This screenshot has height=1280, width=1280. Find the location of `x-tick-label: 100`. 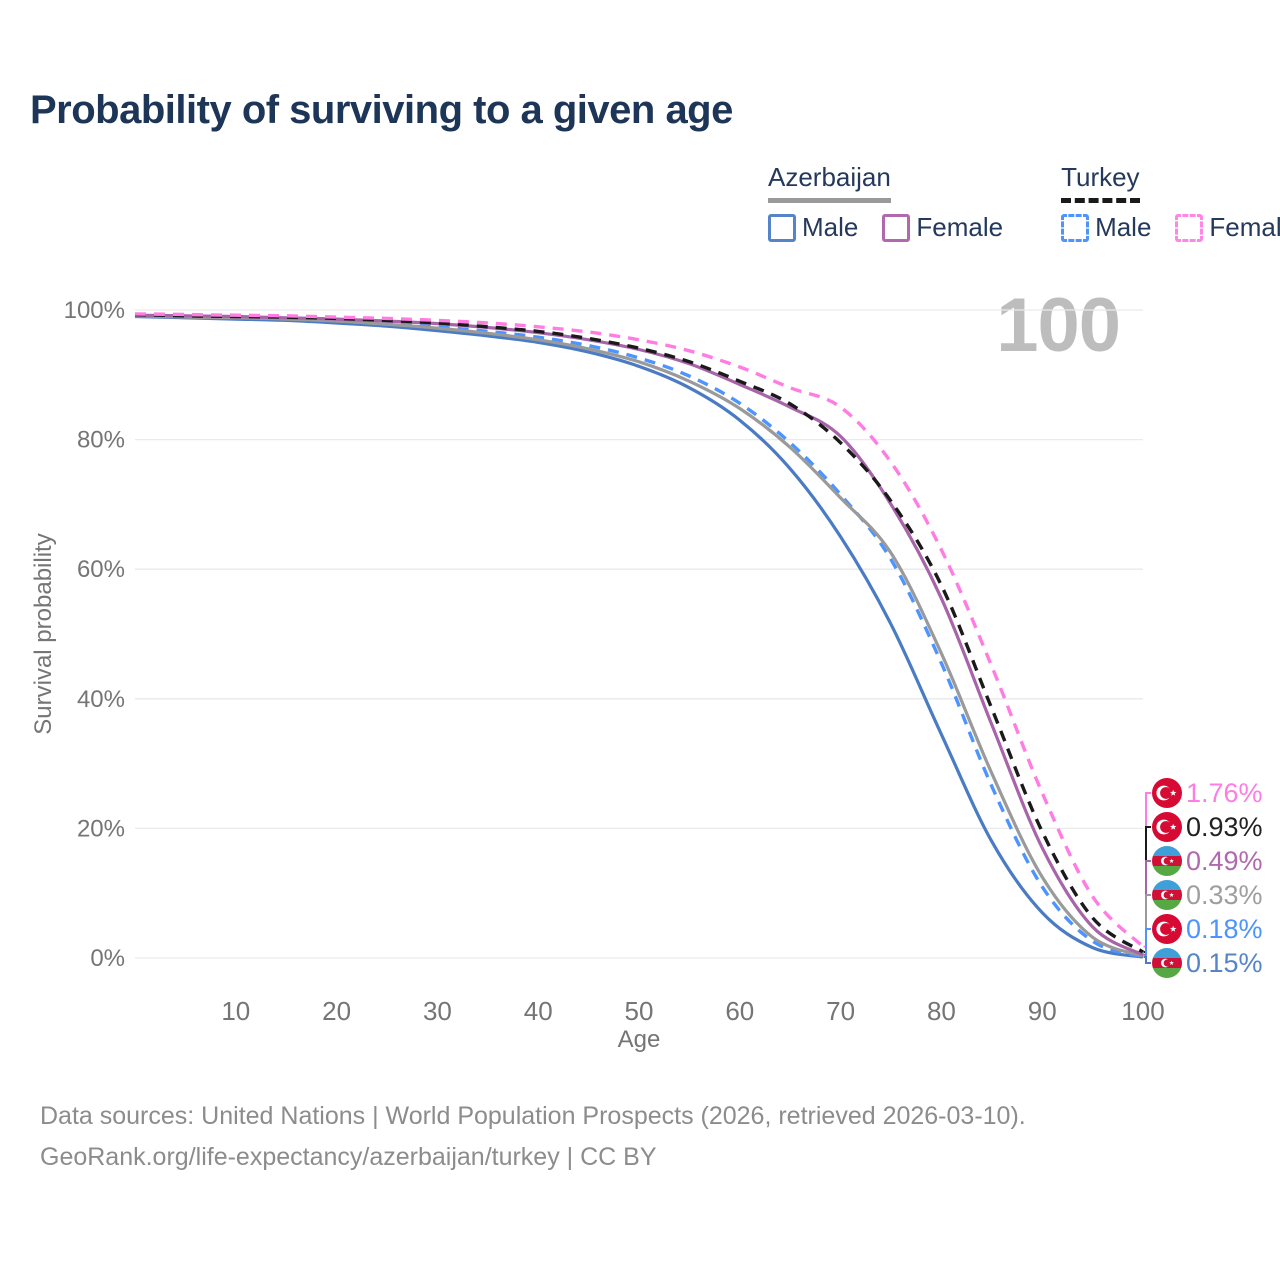

x-tick-label: 100 is located at coordinates (1142, 1011).